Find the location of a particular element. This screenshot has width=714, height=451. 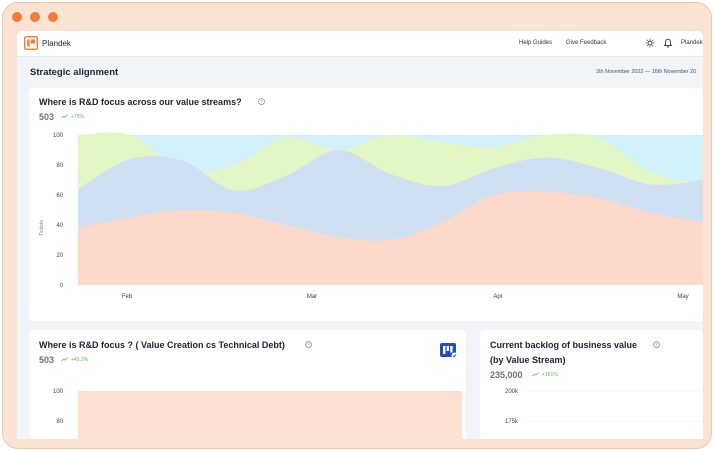

card-title-line-2: (by Value Stream) is located at coordinates (528, 360).